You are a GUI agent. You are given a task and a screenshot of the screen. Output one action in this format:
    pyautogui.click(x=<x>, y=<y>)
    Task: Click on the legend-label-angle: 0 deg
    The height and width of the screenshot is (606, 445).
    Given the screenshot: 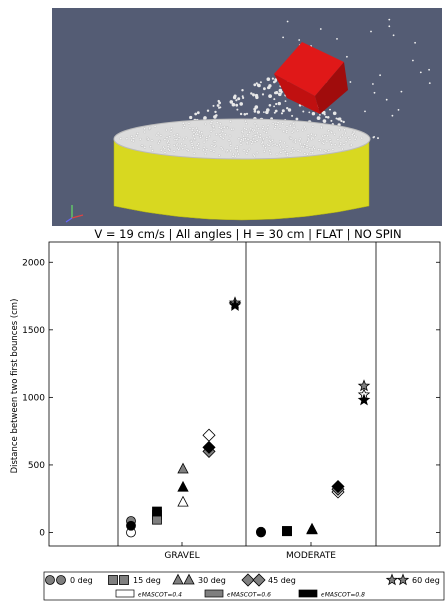 What is the action you would take?
    pyautogui.click(x=81, y=580)
    